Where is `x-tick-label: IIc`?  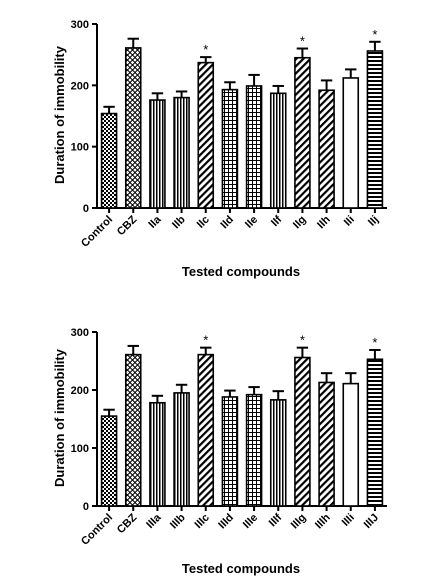
x-tick-label: IIc is located at coordinates (203, 222).